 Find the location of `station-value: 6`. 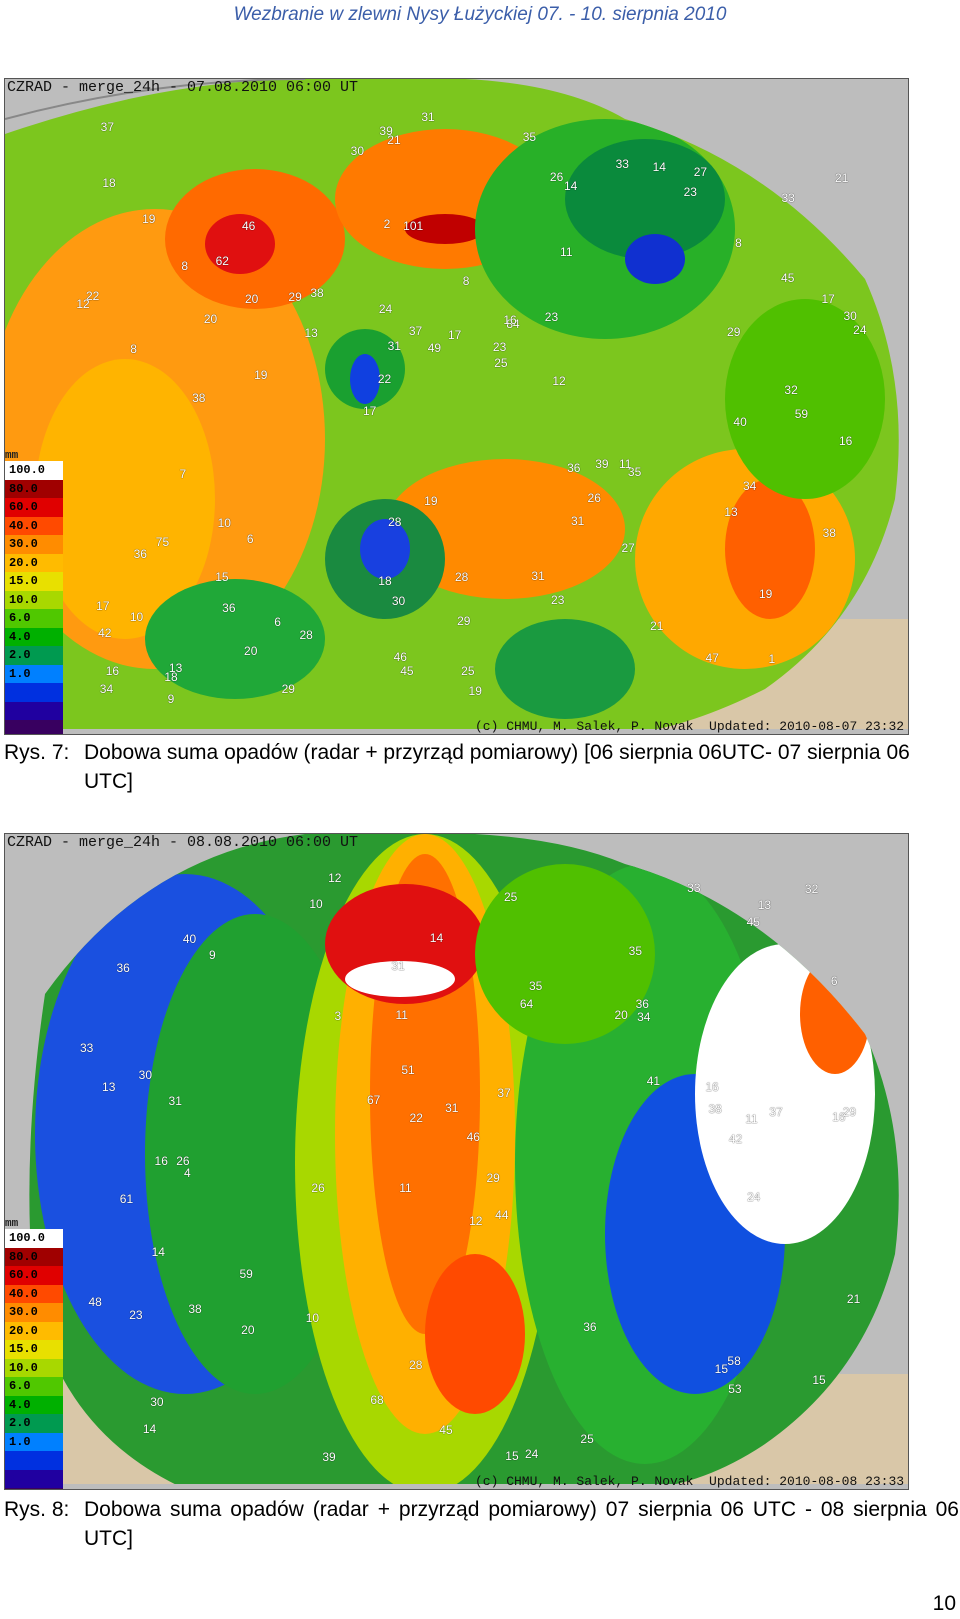

station-value: 6 is located at coordinates (250, 538).